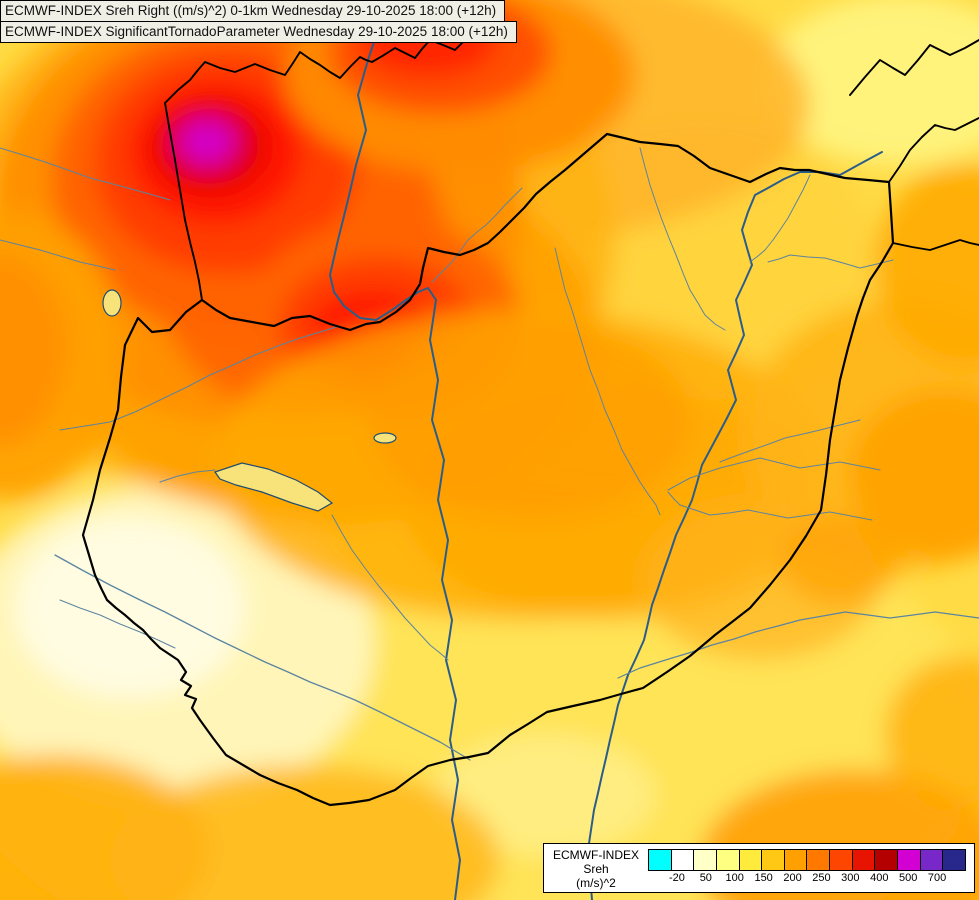 The height and width of the screenshot is (900, 979). Describe the element at coordinates (385, 438) in the screenshot. I see `lake-velence` at that location.